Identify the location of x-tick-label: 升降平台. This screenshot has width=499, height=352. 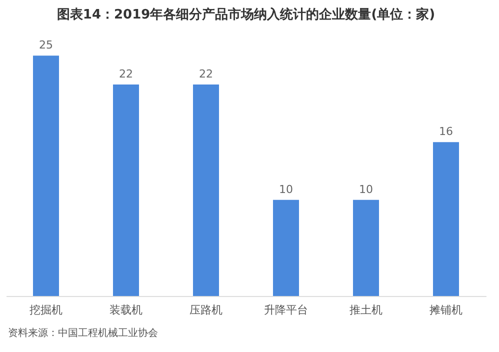
(286, 310).